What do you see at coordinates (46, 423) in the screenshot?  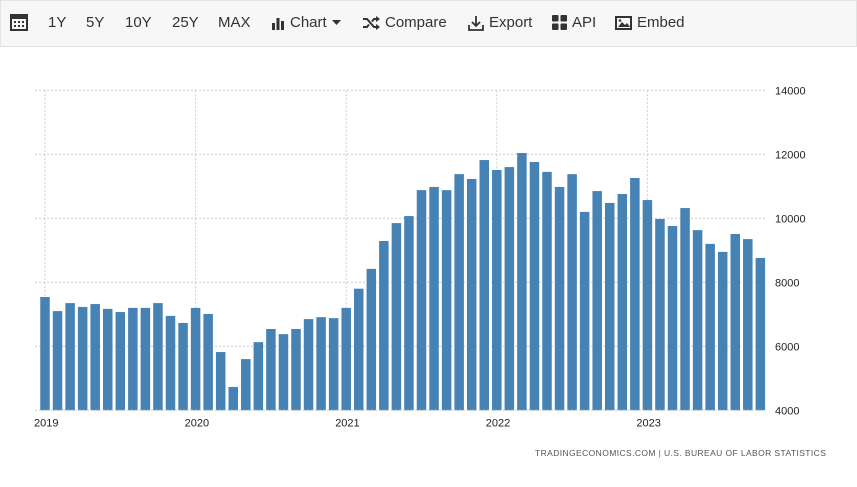 I see `x-tick-label: 2019` at bounding box center [46, 423].